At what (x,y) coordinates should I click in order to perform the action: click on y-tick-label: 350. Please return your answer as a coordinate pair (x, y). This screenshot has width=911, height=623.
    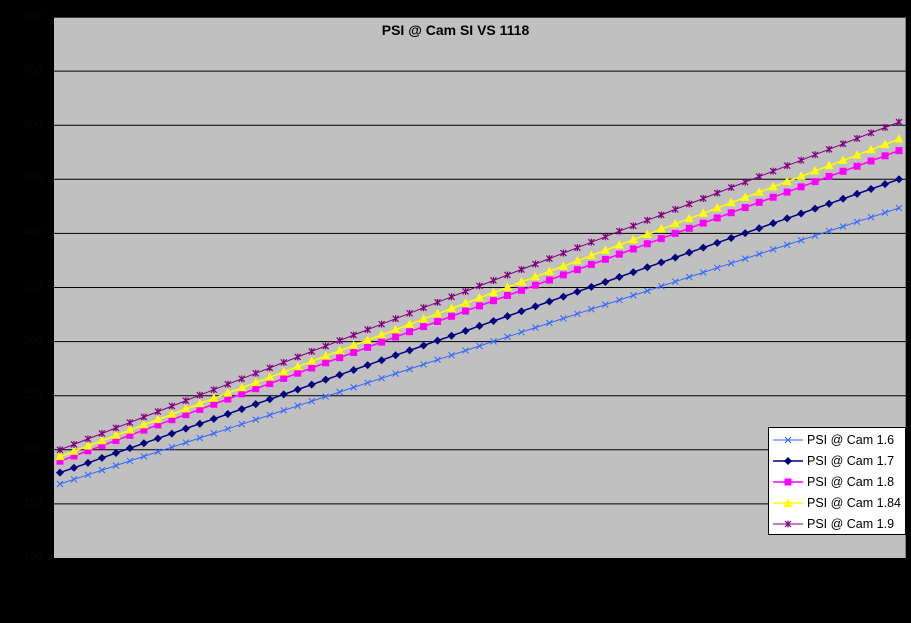
    Looking at the image, I should click on (32, 286).